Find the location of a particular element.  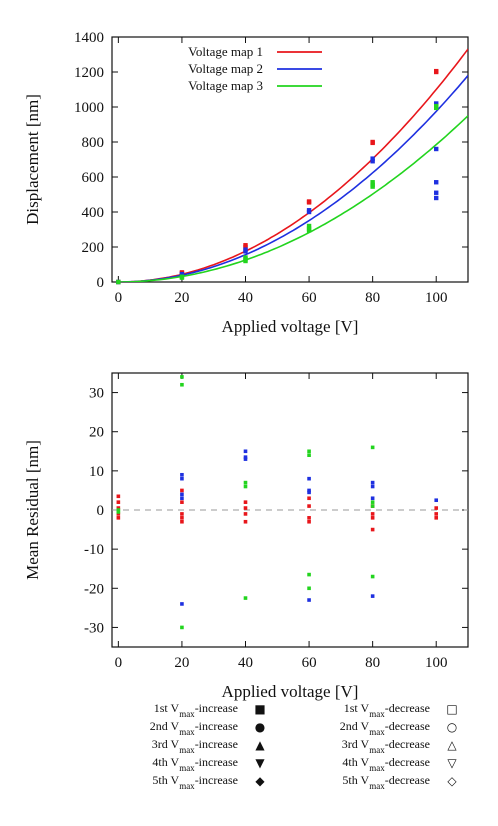

y-axis-label: Mean Residual [nm] is located at coordinates (32, 510).